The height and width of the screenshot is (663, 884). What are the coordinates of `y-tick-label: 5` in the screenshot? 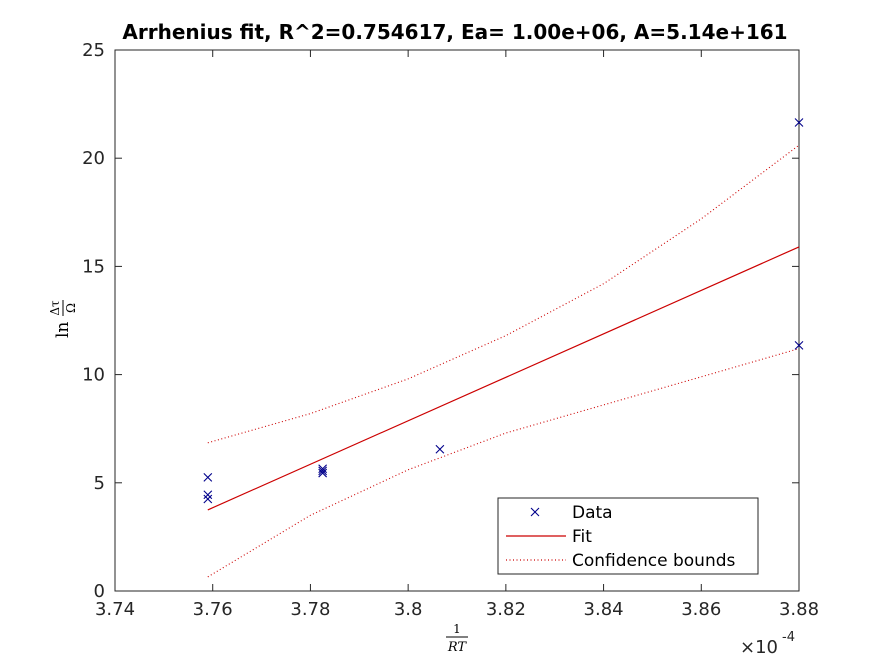 It's located at (99, 483).